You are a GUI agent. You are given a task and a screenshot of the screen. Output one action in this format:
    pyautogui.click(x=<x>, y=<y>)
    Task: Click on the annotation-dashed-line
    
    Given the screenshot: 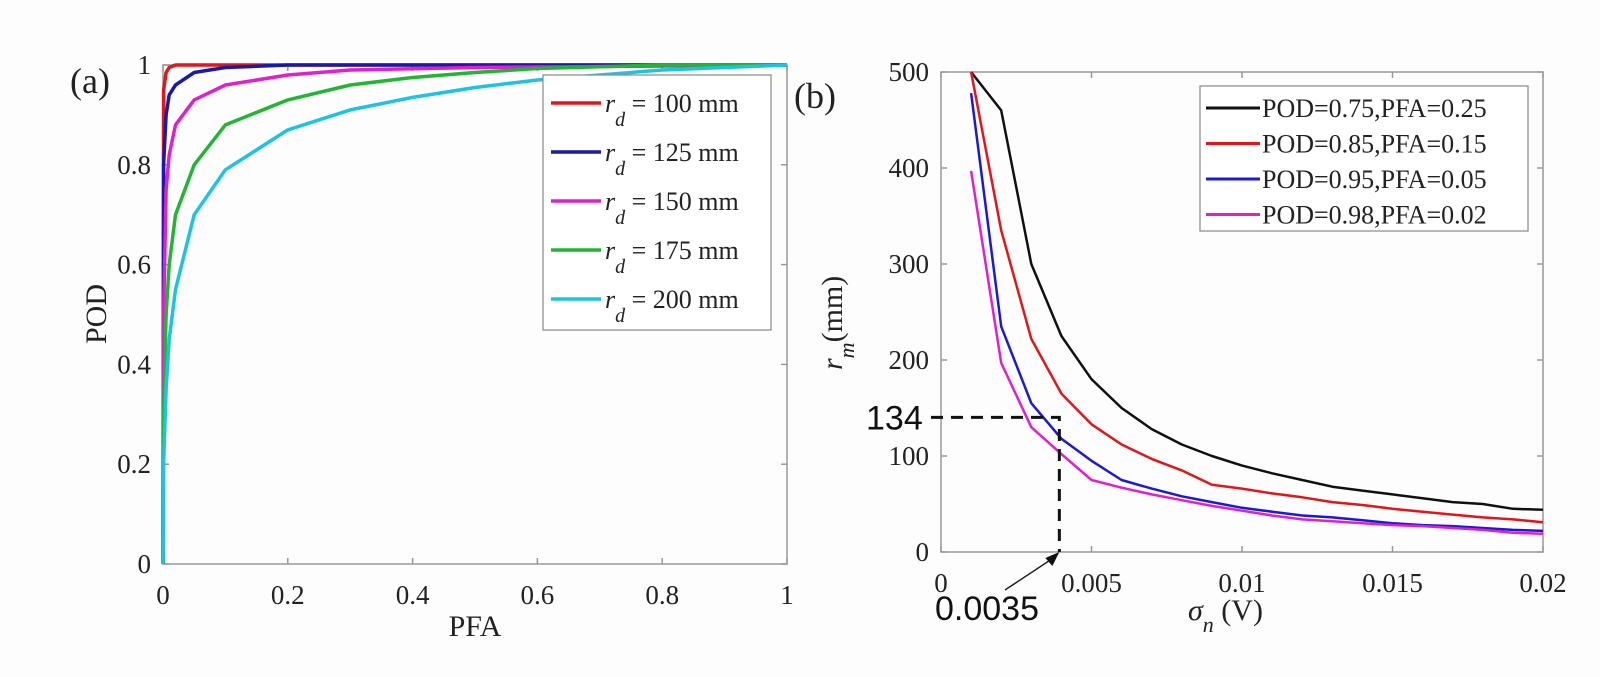 What is the action you would take?
    pyautogui.click(x=996, y=483)
    